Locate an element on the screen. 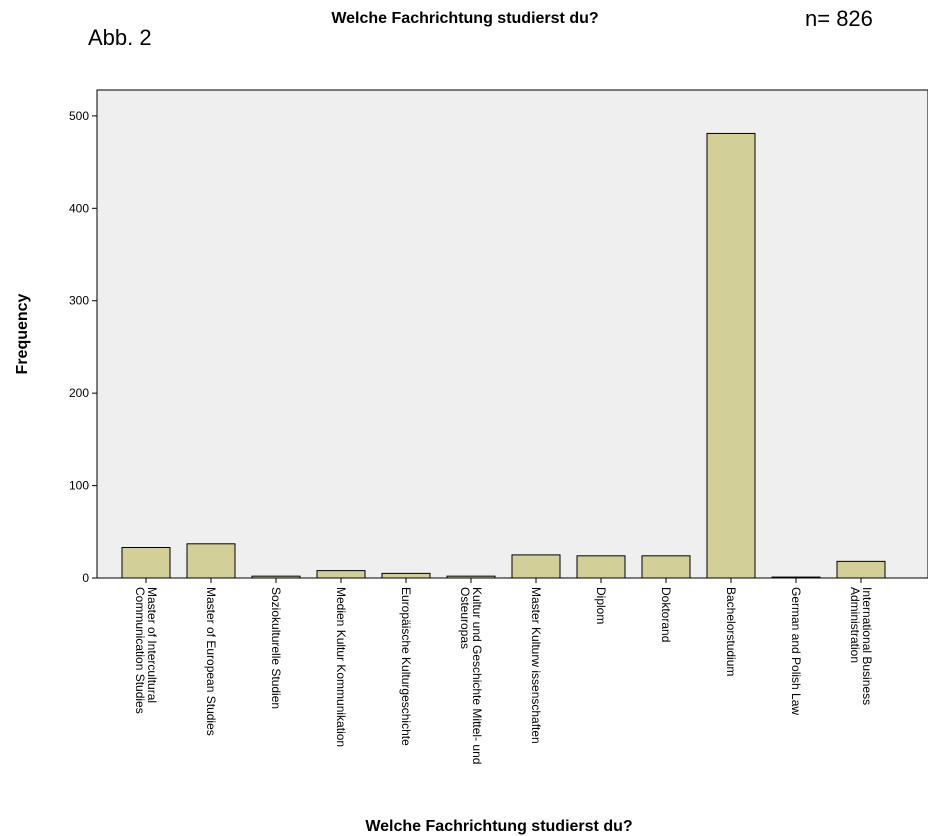 Image resolution: width=928 pixels, height=836 pixels. y-tick-label: 500 is located at coordinates (79, 116).